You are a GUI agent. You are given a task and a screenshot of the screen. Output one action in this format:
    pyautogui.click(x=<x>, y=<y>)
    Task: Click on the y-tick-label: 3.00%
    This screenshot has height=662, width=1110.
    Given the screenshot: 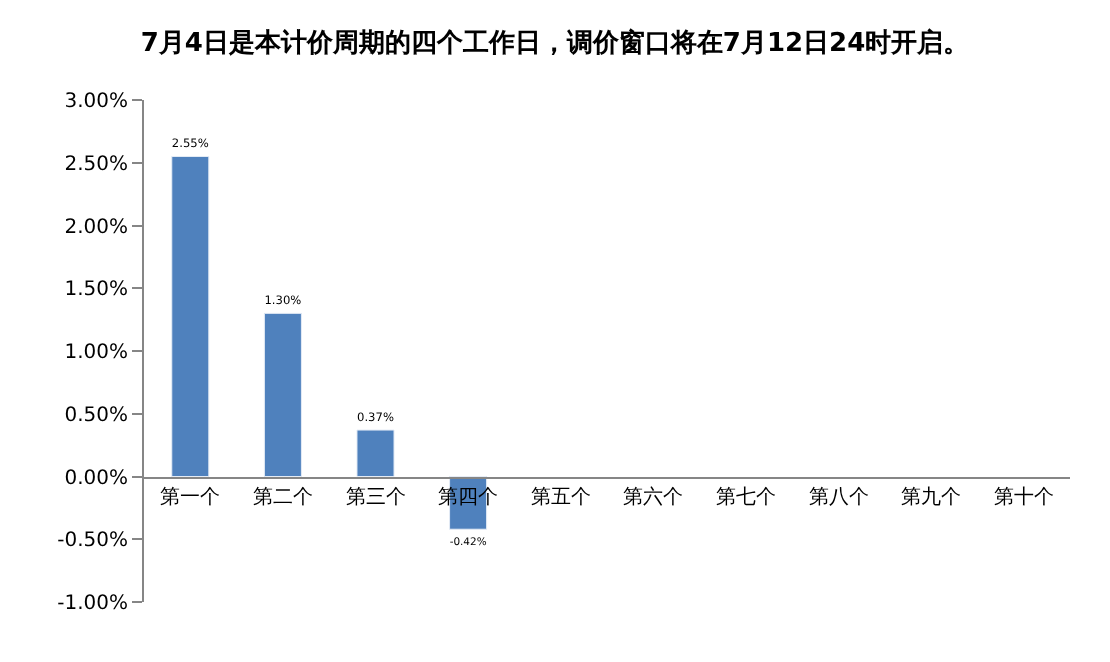 What is the action you would take?
    pyautogui.click(x=96, y=102)
    